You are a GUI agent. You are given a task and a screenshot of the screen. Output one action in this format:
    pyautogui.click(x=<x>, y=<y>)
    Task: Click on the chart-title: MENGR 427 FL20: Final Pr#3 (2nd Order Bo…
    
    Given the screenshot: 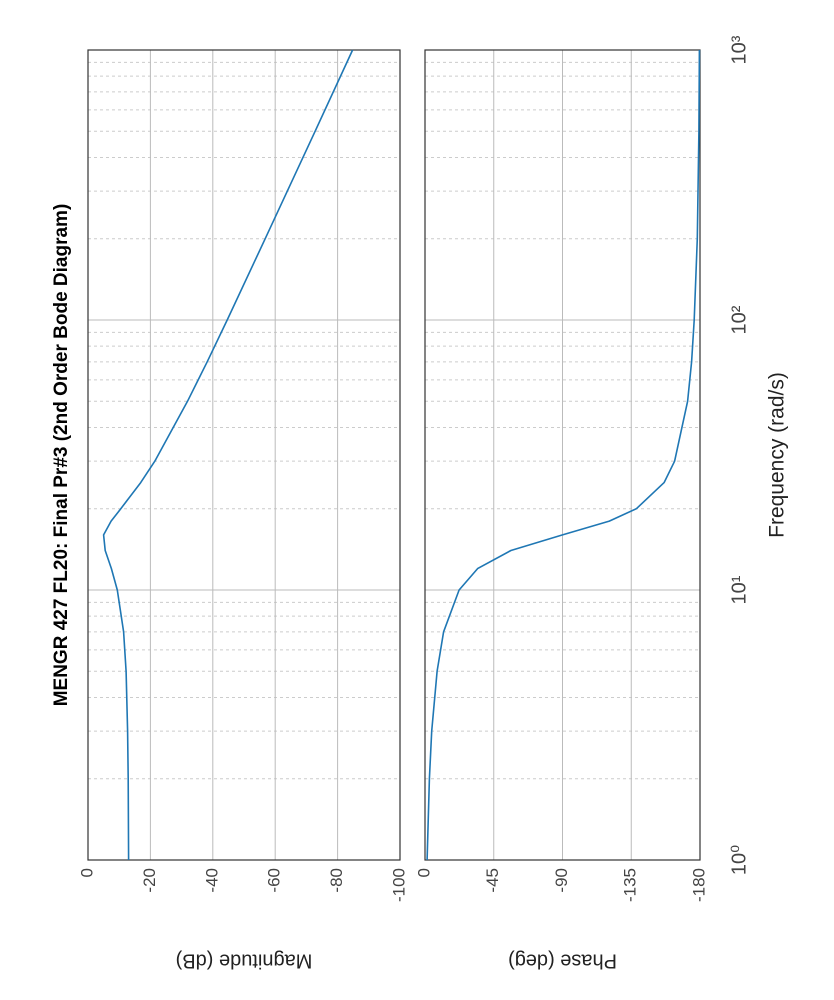 What is the action you would take?
    pyautogui.click(x=61, y=455)
    